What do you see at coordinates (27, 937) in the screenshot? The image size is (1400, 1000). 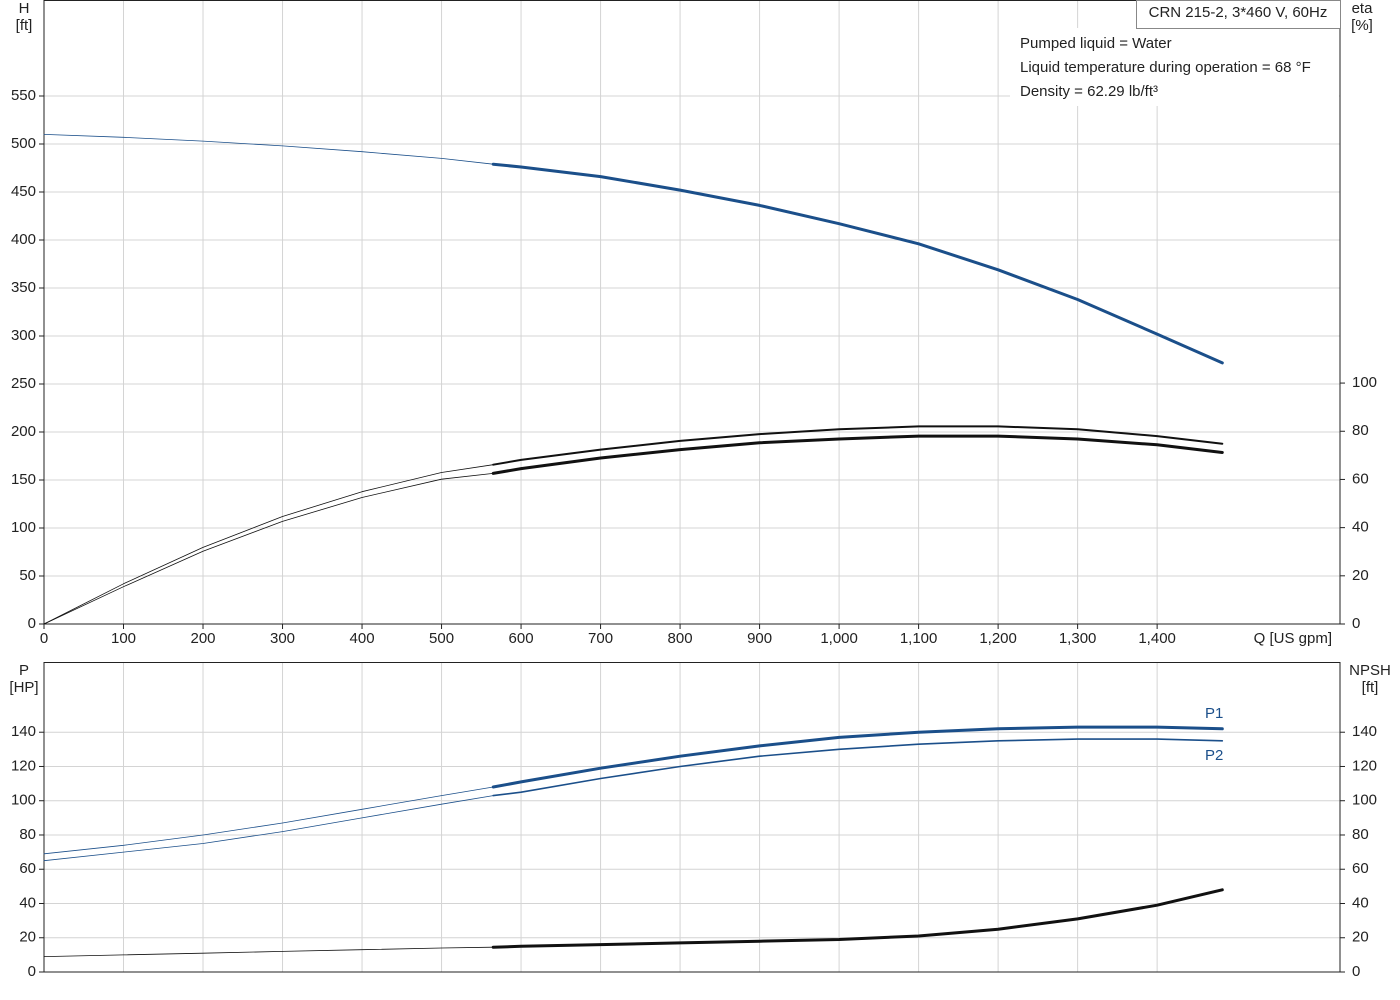 I see `y-tick-label: 20` at bounding box center [27, 937].